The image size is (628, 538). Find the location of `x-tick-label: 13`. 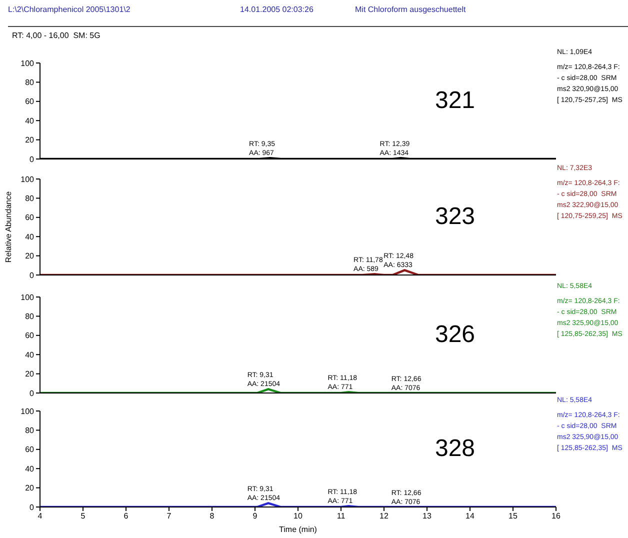

x-tick-label: 13 is located at coordinates (427, 516).